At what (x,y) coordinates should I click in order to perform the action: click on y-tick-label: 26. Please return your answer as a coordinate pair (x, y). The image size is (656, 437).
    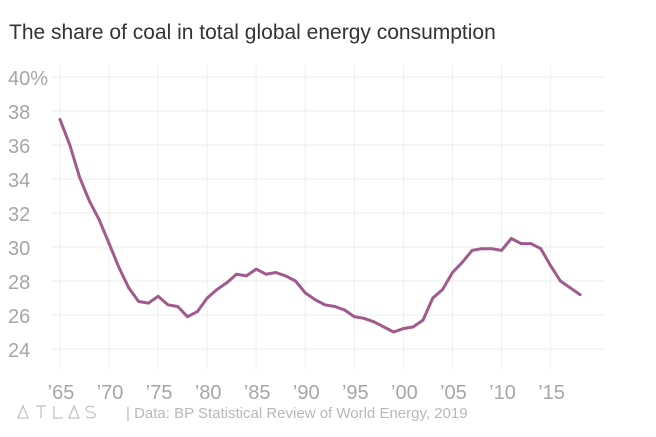
    Looking at the image, I should click on (19, 317).